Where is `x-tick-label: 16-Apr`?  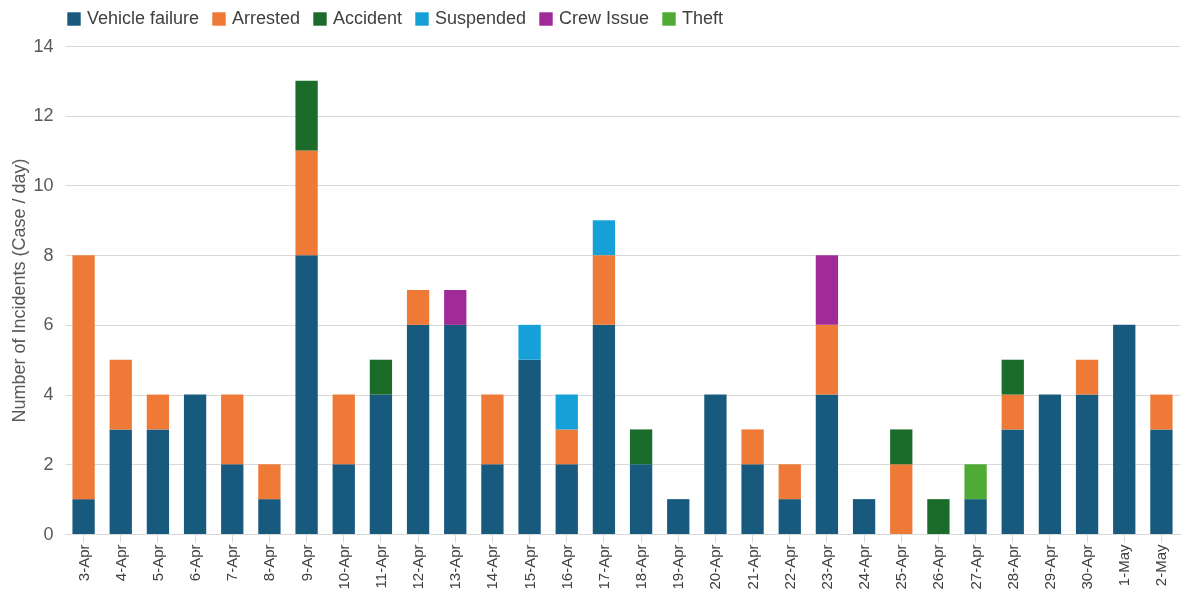
x-tick-label: 16-Apr is located at coordinates (566, 567).